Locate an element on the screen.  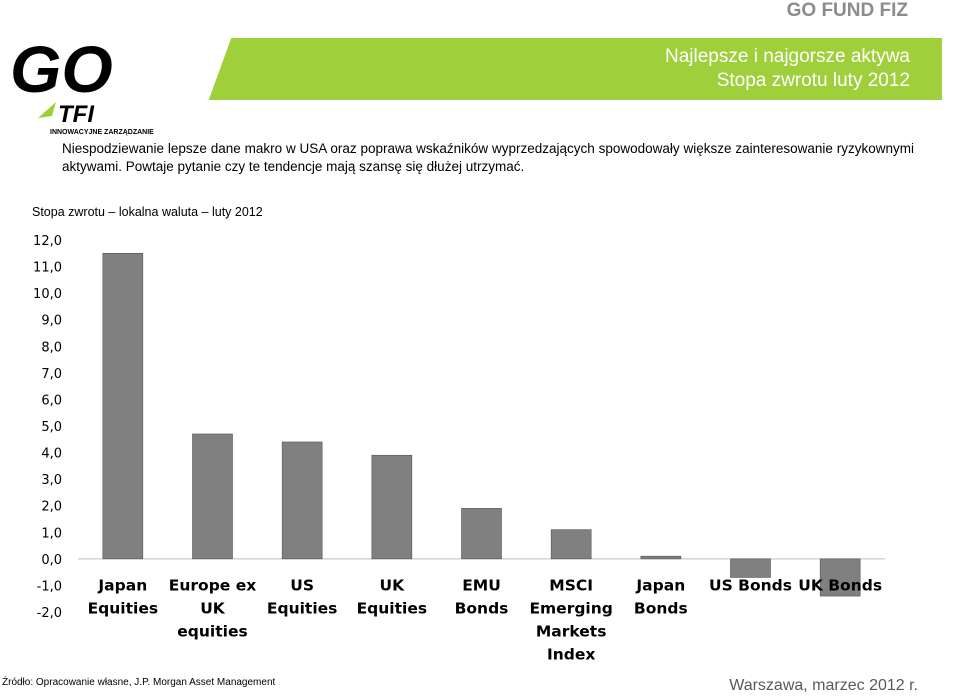
logo-tfi: TFI is located at coordinates (76, 114).